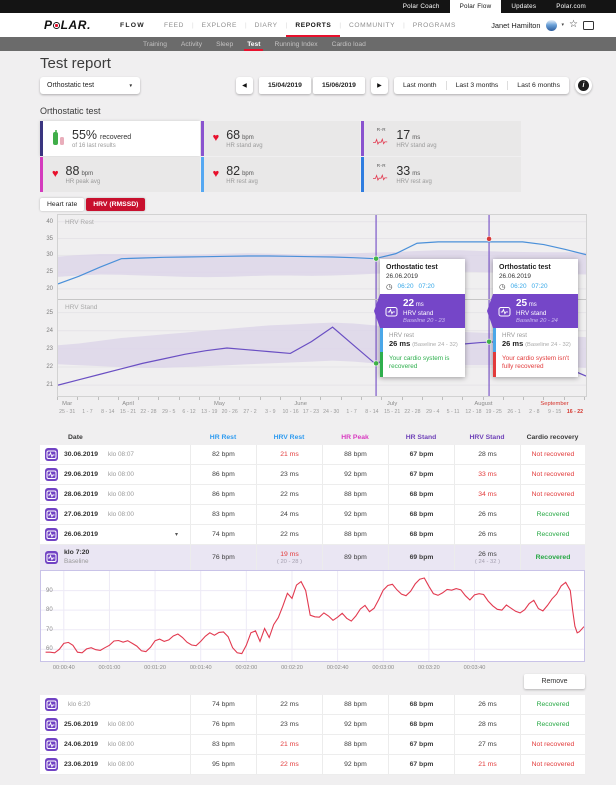  Describe the element at coordinates (49, 288) in the screenshot. I see `y-axis-label: 20` at that location.